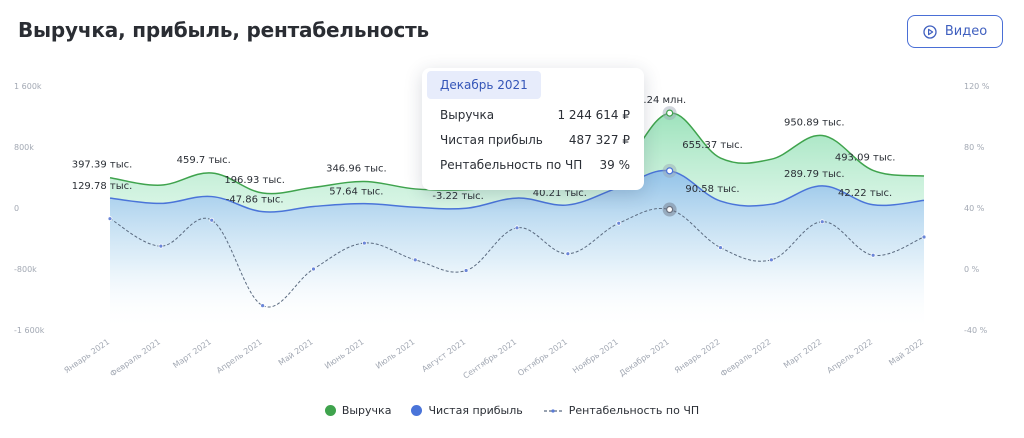 This screenshot has width=1024, height=438. What do you see at coordinates (849, 356) in the screenshot?
I see `x-tick-label: Апрель 2022` at bounding box center [849, 356].